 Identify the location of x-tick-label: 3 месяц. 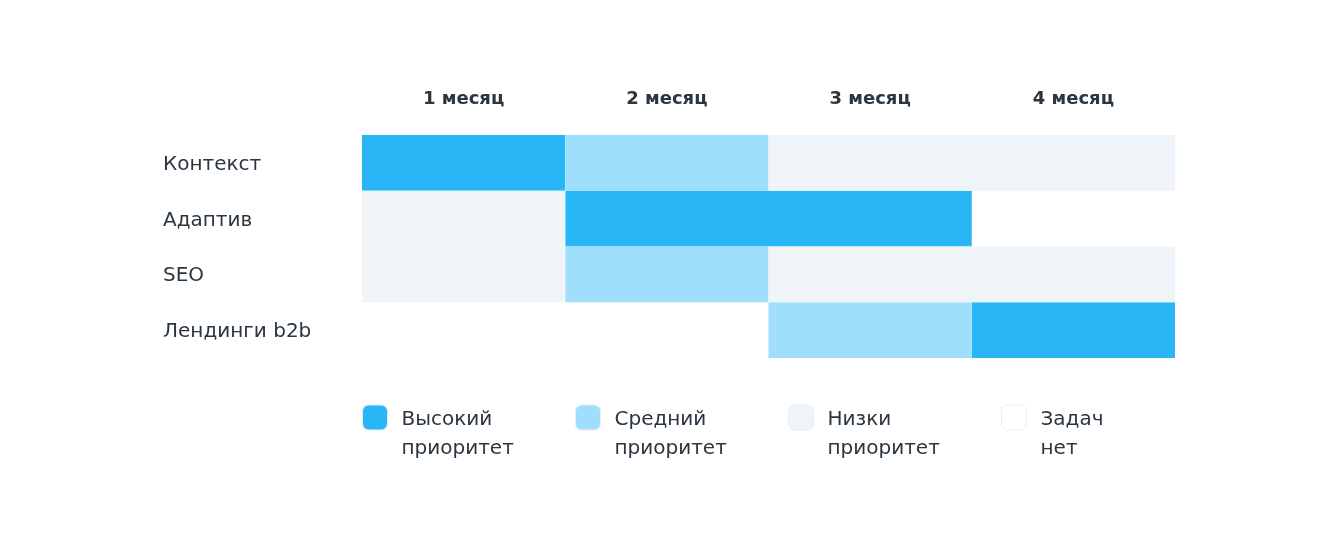
(870, 97).